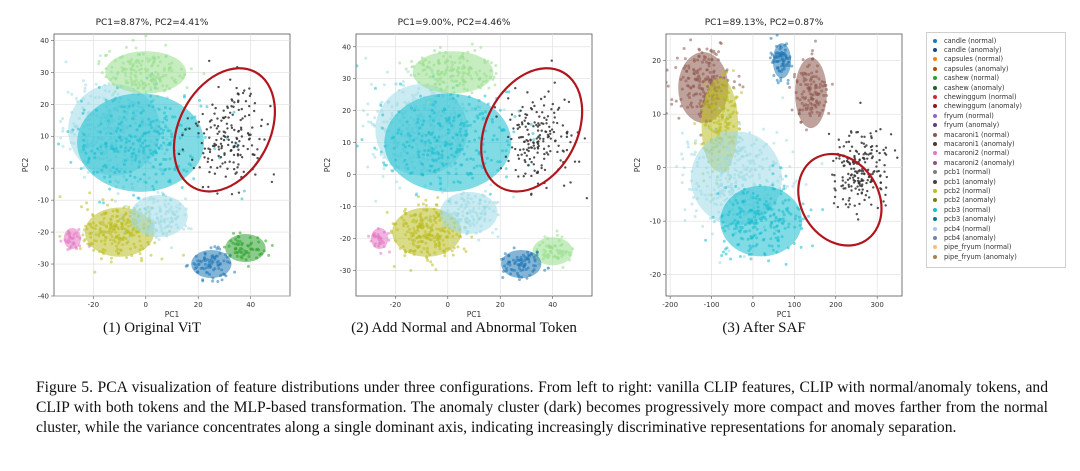  What do you see at coordinates (655, 222) in the screenshot?
I see `y-tick-label: -10` at bounding box center [655, 222].